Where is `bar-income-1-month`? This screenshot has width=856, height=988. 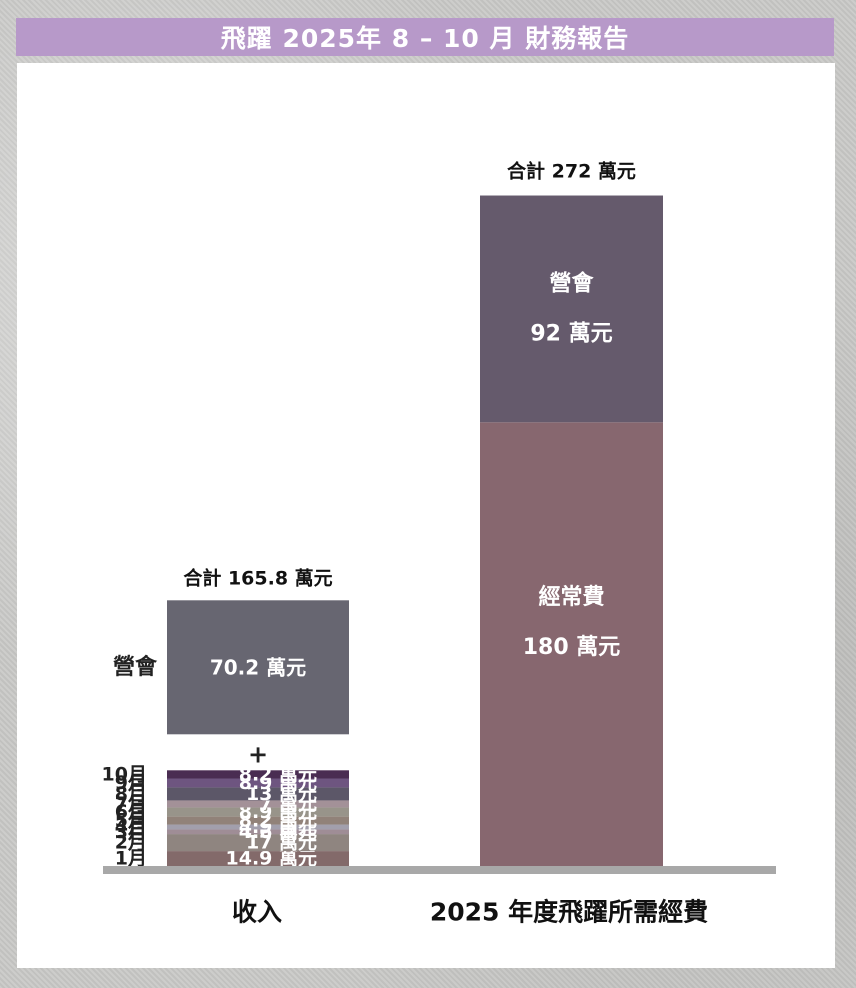
bar-income-1-month is located at coordinates (258, 858).